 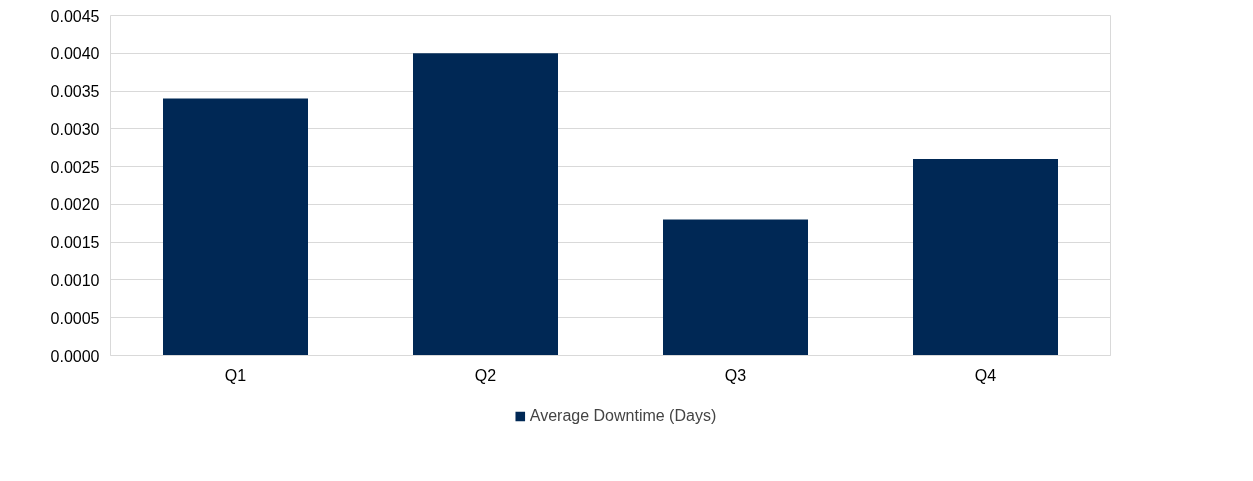 I want to click on y-tick-label: 0.0045, so click(x=75, y=16).